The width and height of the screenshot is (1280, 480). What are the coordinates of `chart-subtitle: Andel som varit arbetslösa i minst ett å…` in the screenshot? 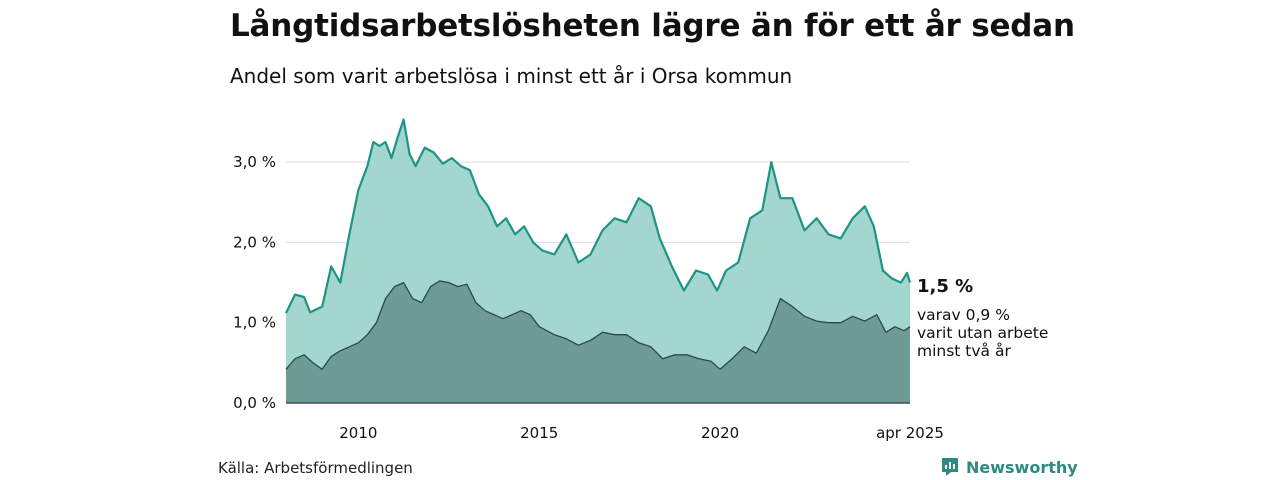 It's located at (511, 76).